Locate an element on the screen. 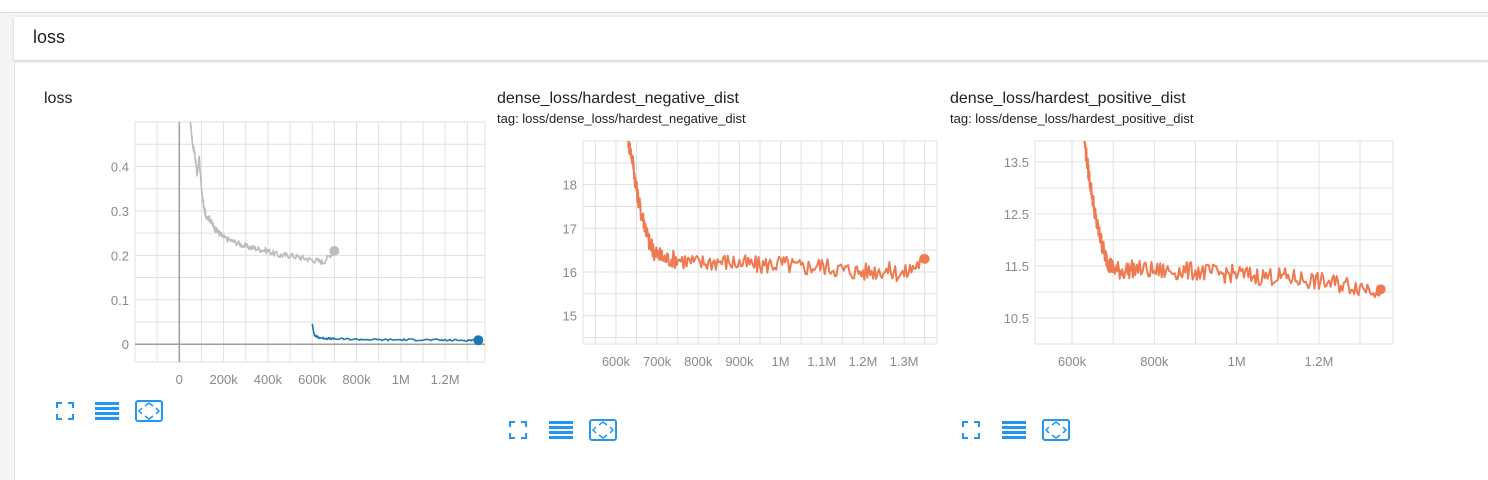 This screenshot has width=1488, height=480. y-tick-label: 18 is located at coordinates (570, 185).